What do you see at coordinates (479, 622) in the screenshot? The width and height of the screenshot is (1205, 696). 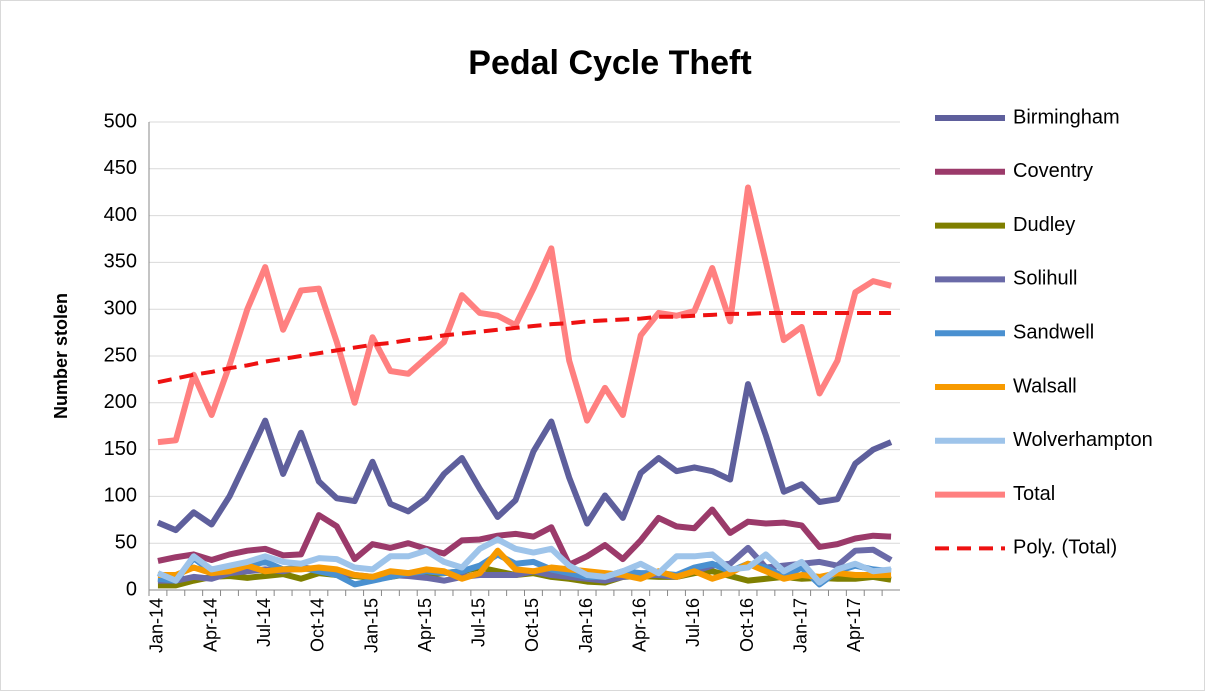 I see `x-tick-label: Jul-15` at bounding box center [479, 622].